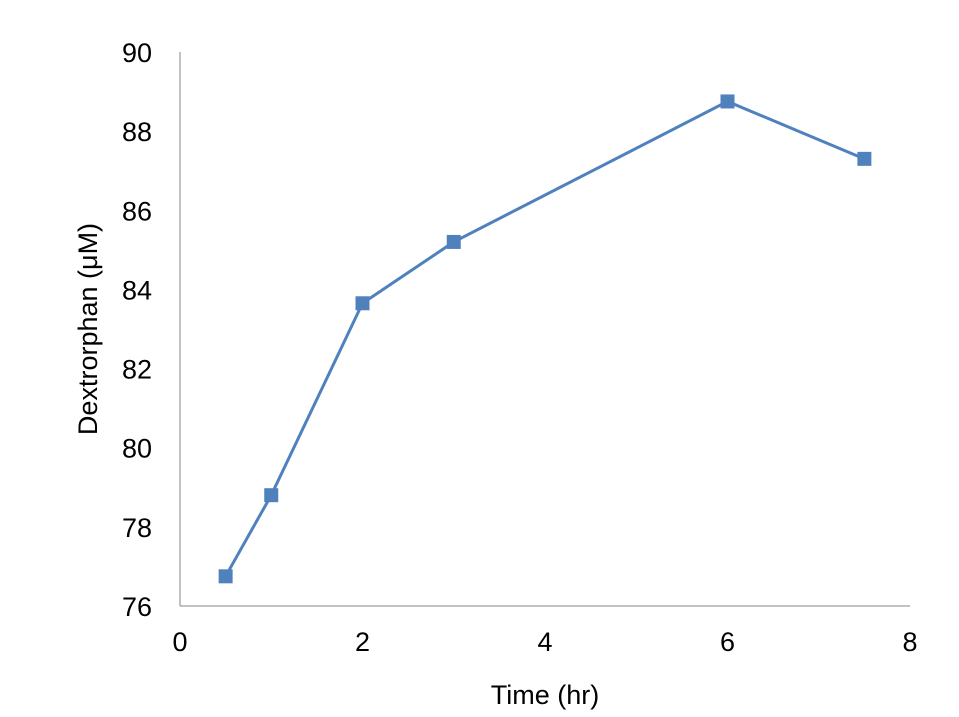  I want to click on y-tick-label: 80, so click(137, 449).